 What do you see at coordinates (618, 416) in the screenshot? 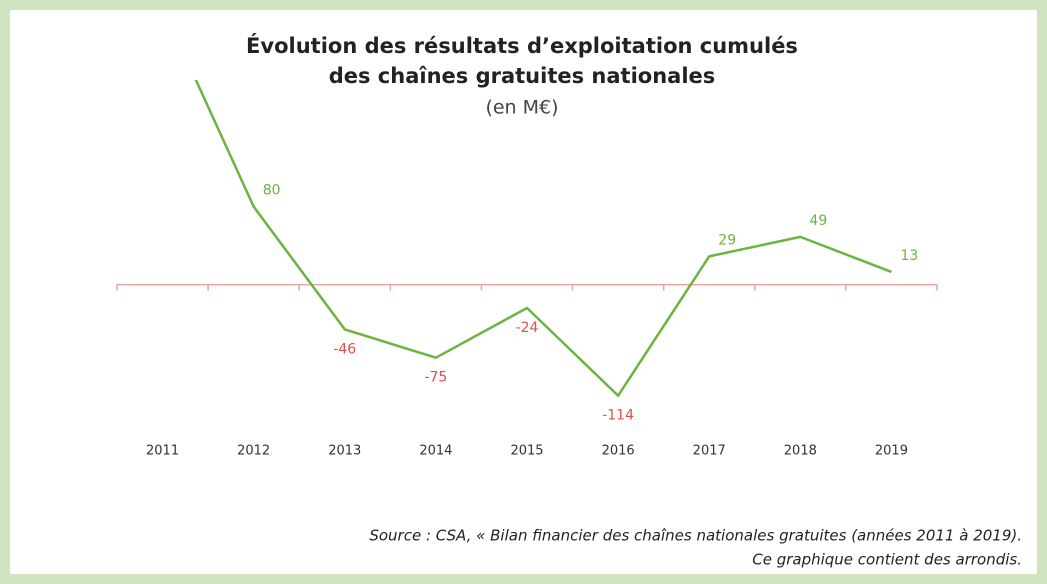
I see `data-label: -114` at bounding box center [618, 416].